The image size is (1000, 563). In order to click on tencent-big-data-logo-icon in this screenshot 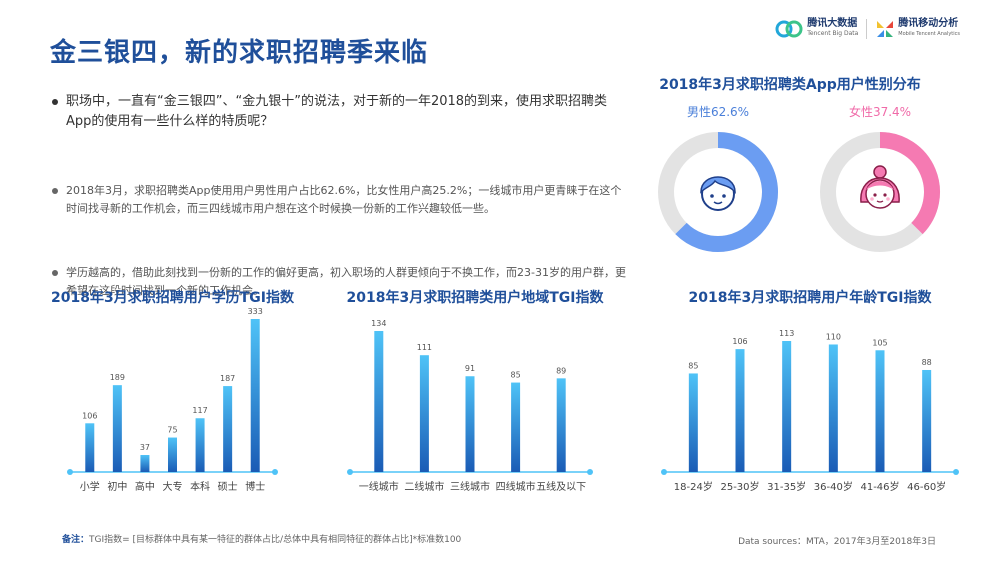, I will do `click(789, 29)`.